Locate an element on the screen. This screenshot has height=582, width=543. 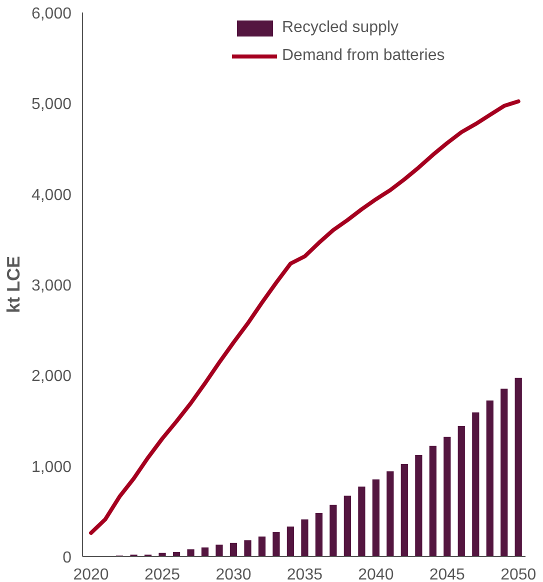
legend-label: Recycled supply is located at coordinates (340, 28).